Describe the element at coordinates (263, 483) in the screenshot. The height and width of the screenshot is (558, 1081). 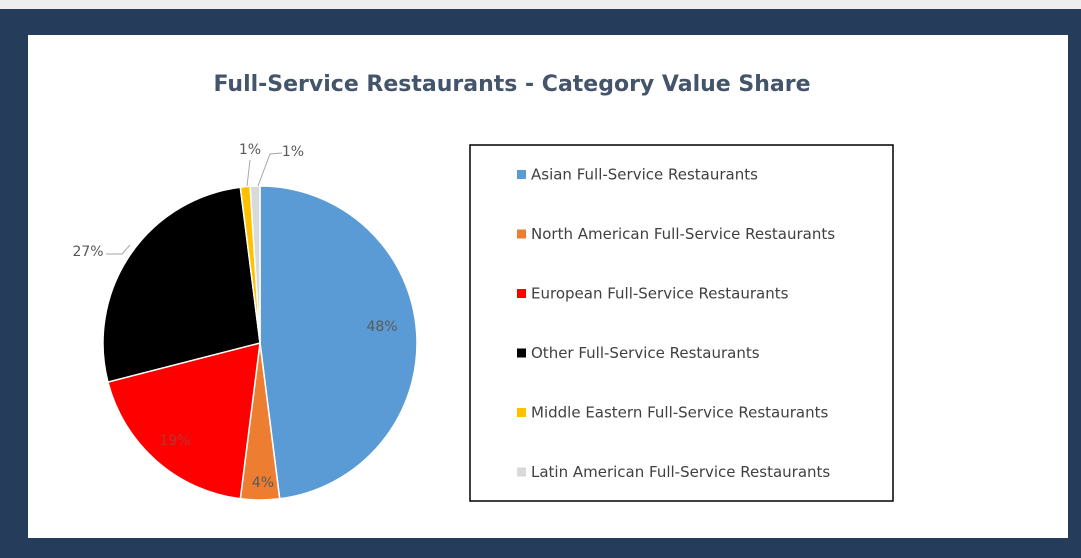
I see `data-label: 4%` at that location.